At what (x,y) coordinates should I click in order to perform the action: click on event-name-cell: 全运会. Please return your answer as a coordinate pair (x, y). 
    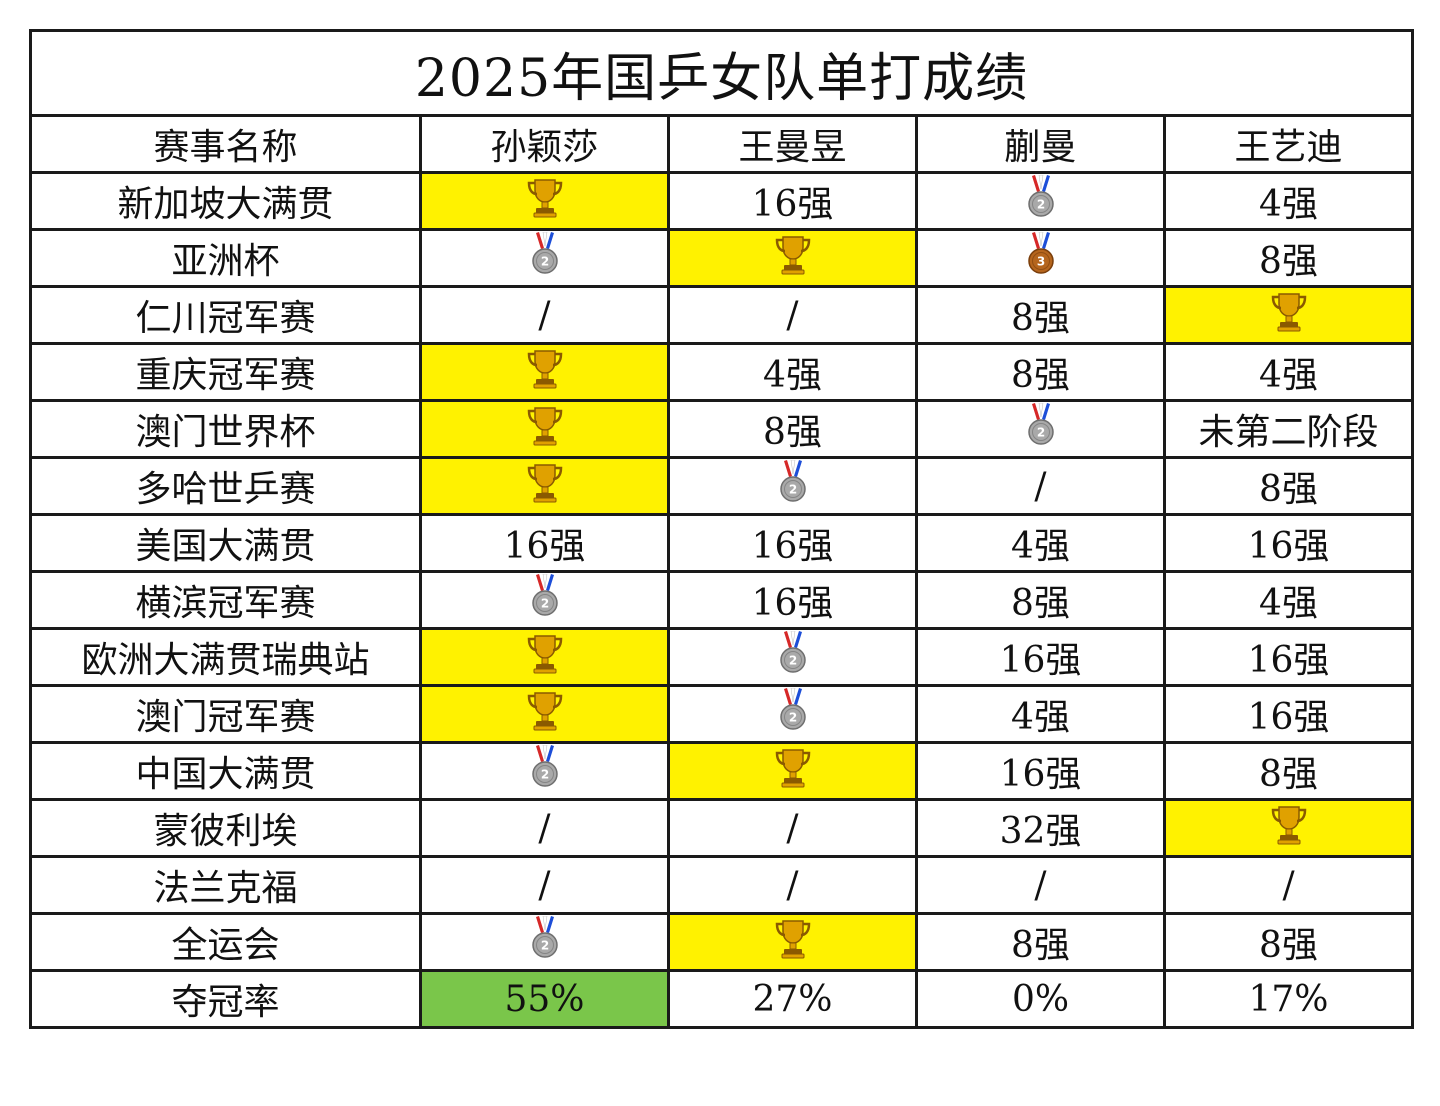
    Looking at the image, I should click on (225, 942).